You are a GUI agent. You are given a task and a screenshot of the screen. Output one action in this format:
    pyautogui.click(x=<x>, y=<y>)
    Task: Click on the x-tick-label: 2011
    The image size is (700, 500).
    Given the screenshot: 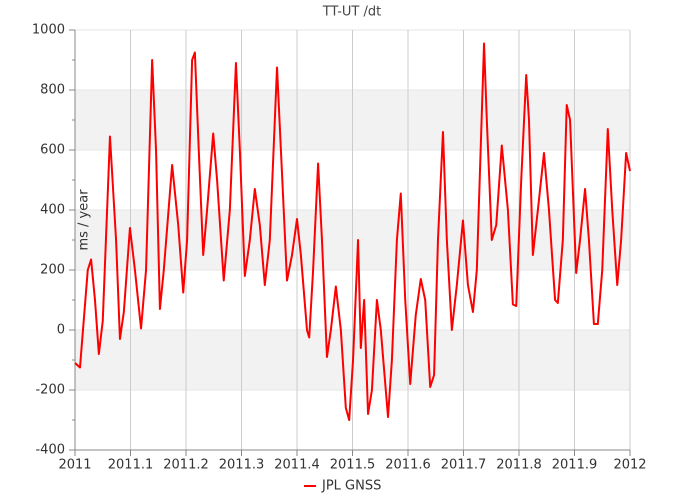 What is the action you would take?
    pyautogui.click(x=74, y=465)
    